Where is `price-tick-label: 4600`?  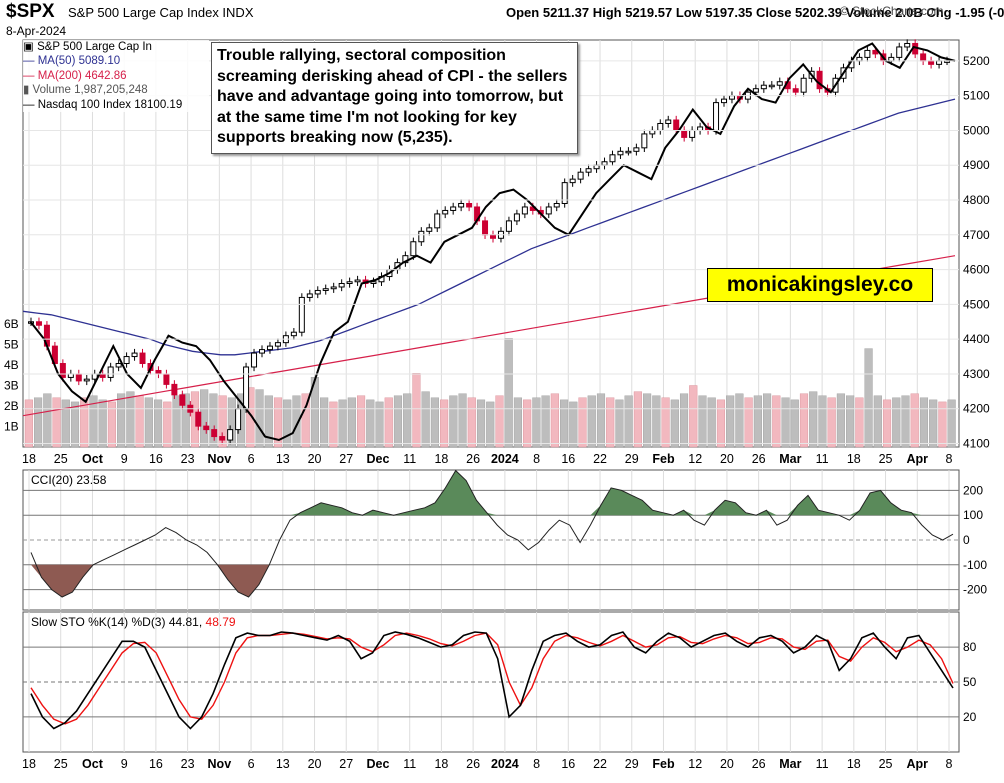
price-tick-label: 4600 is located at coordinates (976, 270).